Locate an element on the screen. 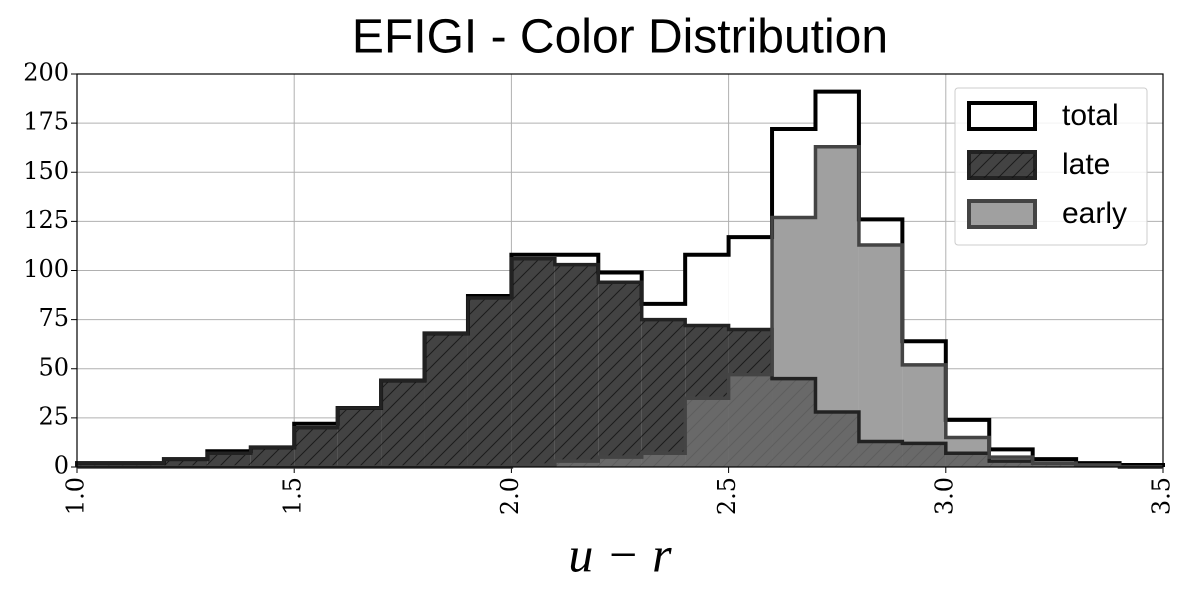 The height and width of the screenshot is (598, 1196). legend: total late early is located at coordinates (1051, 166).